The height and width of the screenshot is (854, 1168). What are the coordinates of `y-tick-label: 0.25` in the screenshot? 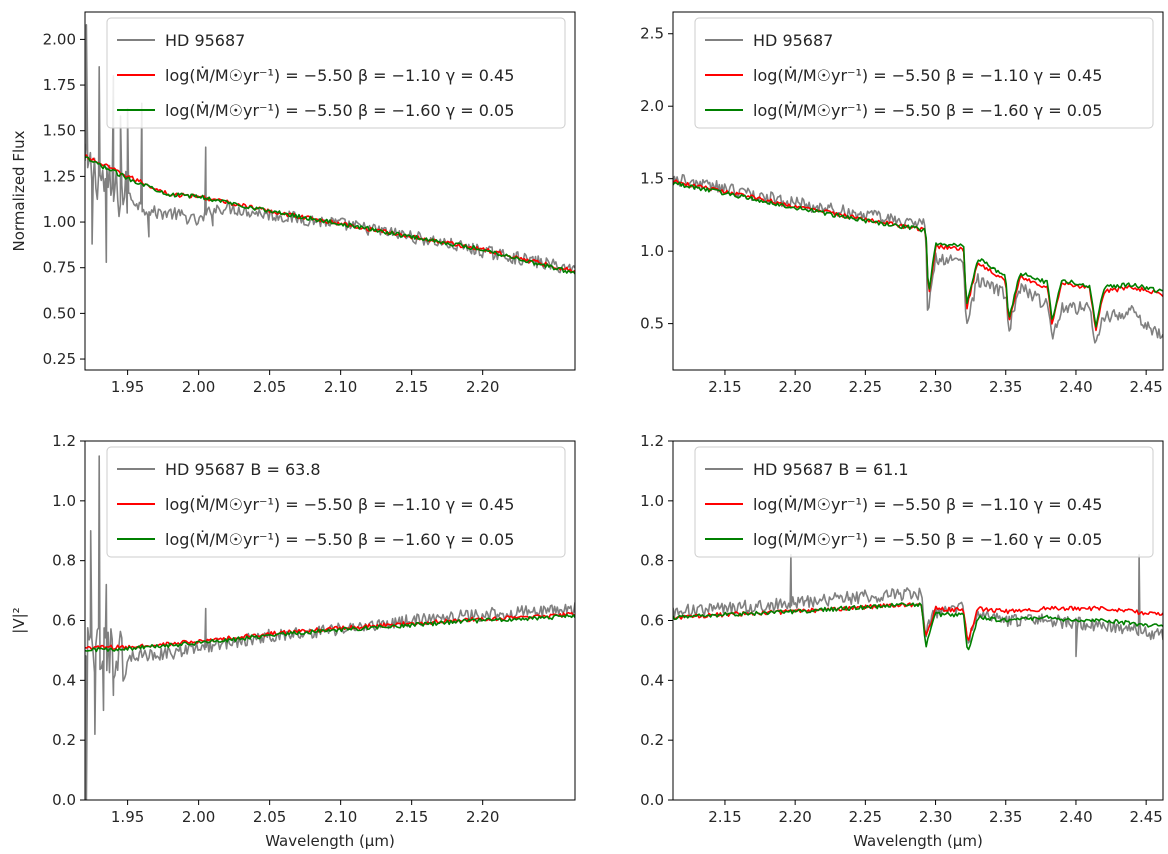 It's located at (59, 359).